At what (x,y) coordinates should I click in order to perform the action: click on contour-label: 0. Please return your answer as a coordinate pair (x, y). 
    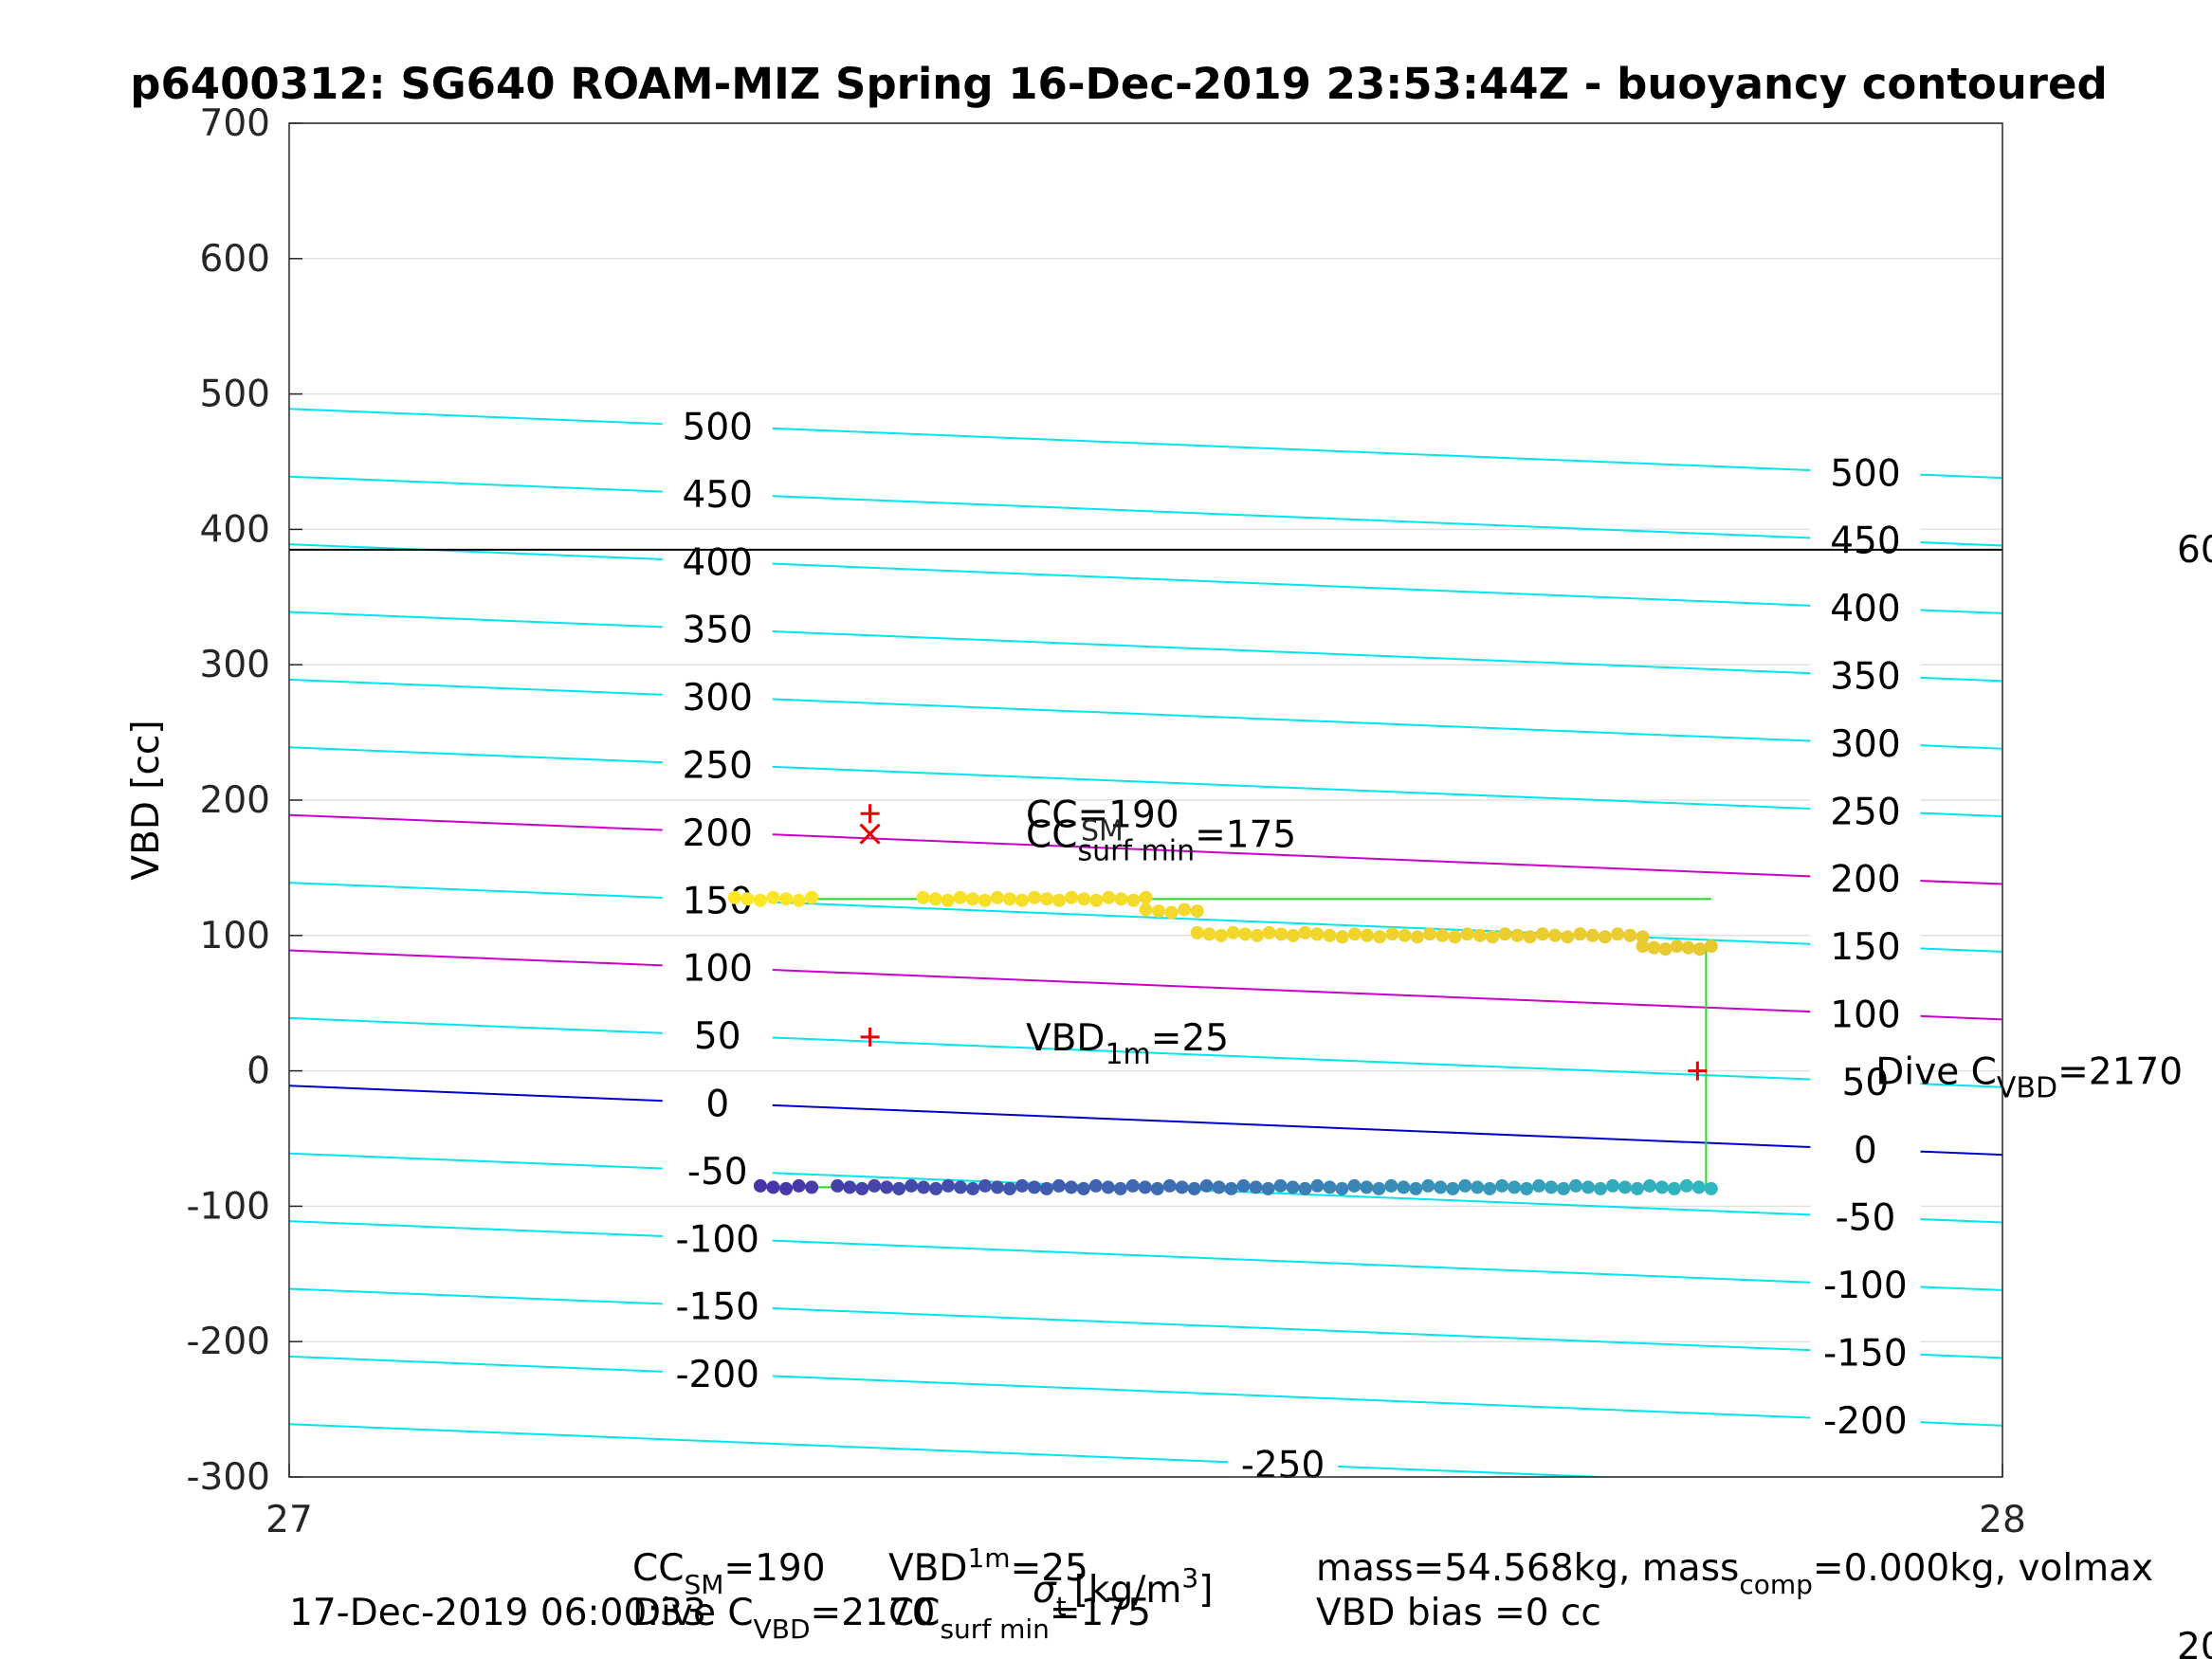
    Looking at the image, I should click on (717, 1105).